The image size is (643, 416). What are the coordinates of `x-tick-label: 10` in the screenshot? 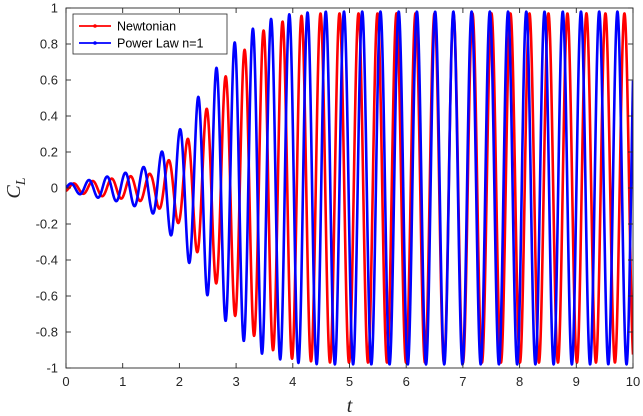 It's located at (633, 381).